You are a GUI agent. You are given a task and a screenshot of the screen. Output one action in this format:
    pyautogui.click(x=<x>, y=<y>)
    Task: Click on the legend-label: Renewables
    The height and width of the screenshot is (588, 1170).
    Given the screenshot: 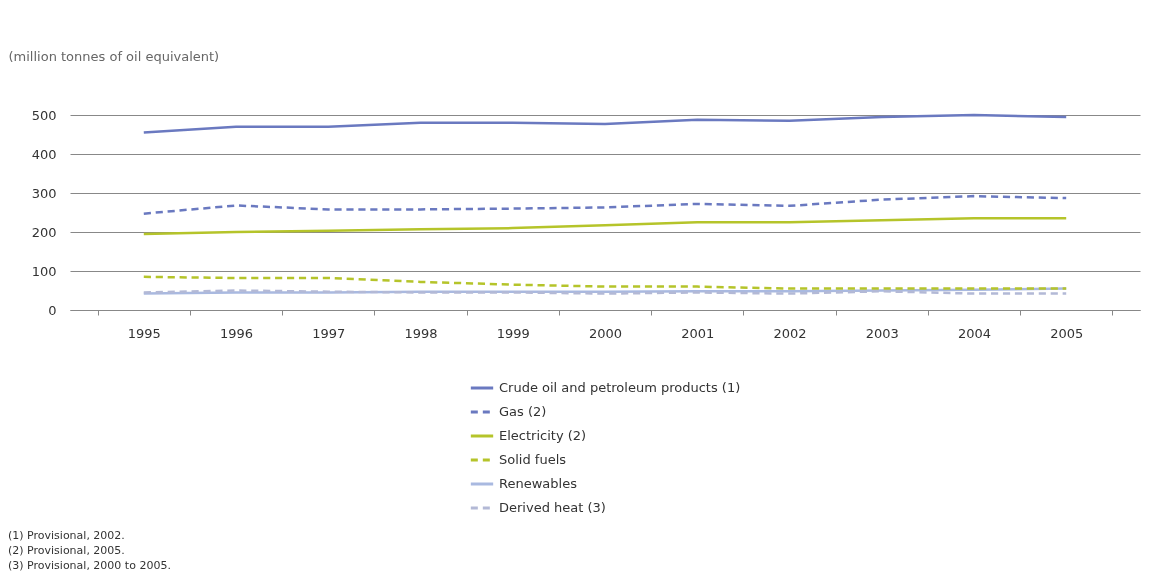 What is the action you would take?
    pyautogui.click(x=538, y=483)
    